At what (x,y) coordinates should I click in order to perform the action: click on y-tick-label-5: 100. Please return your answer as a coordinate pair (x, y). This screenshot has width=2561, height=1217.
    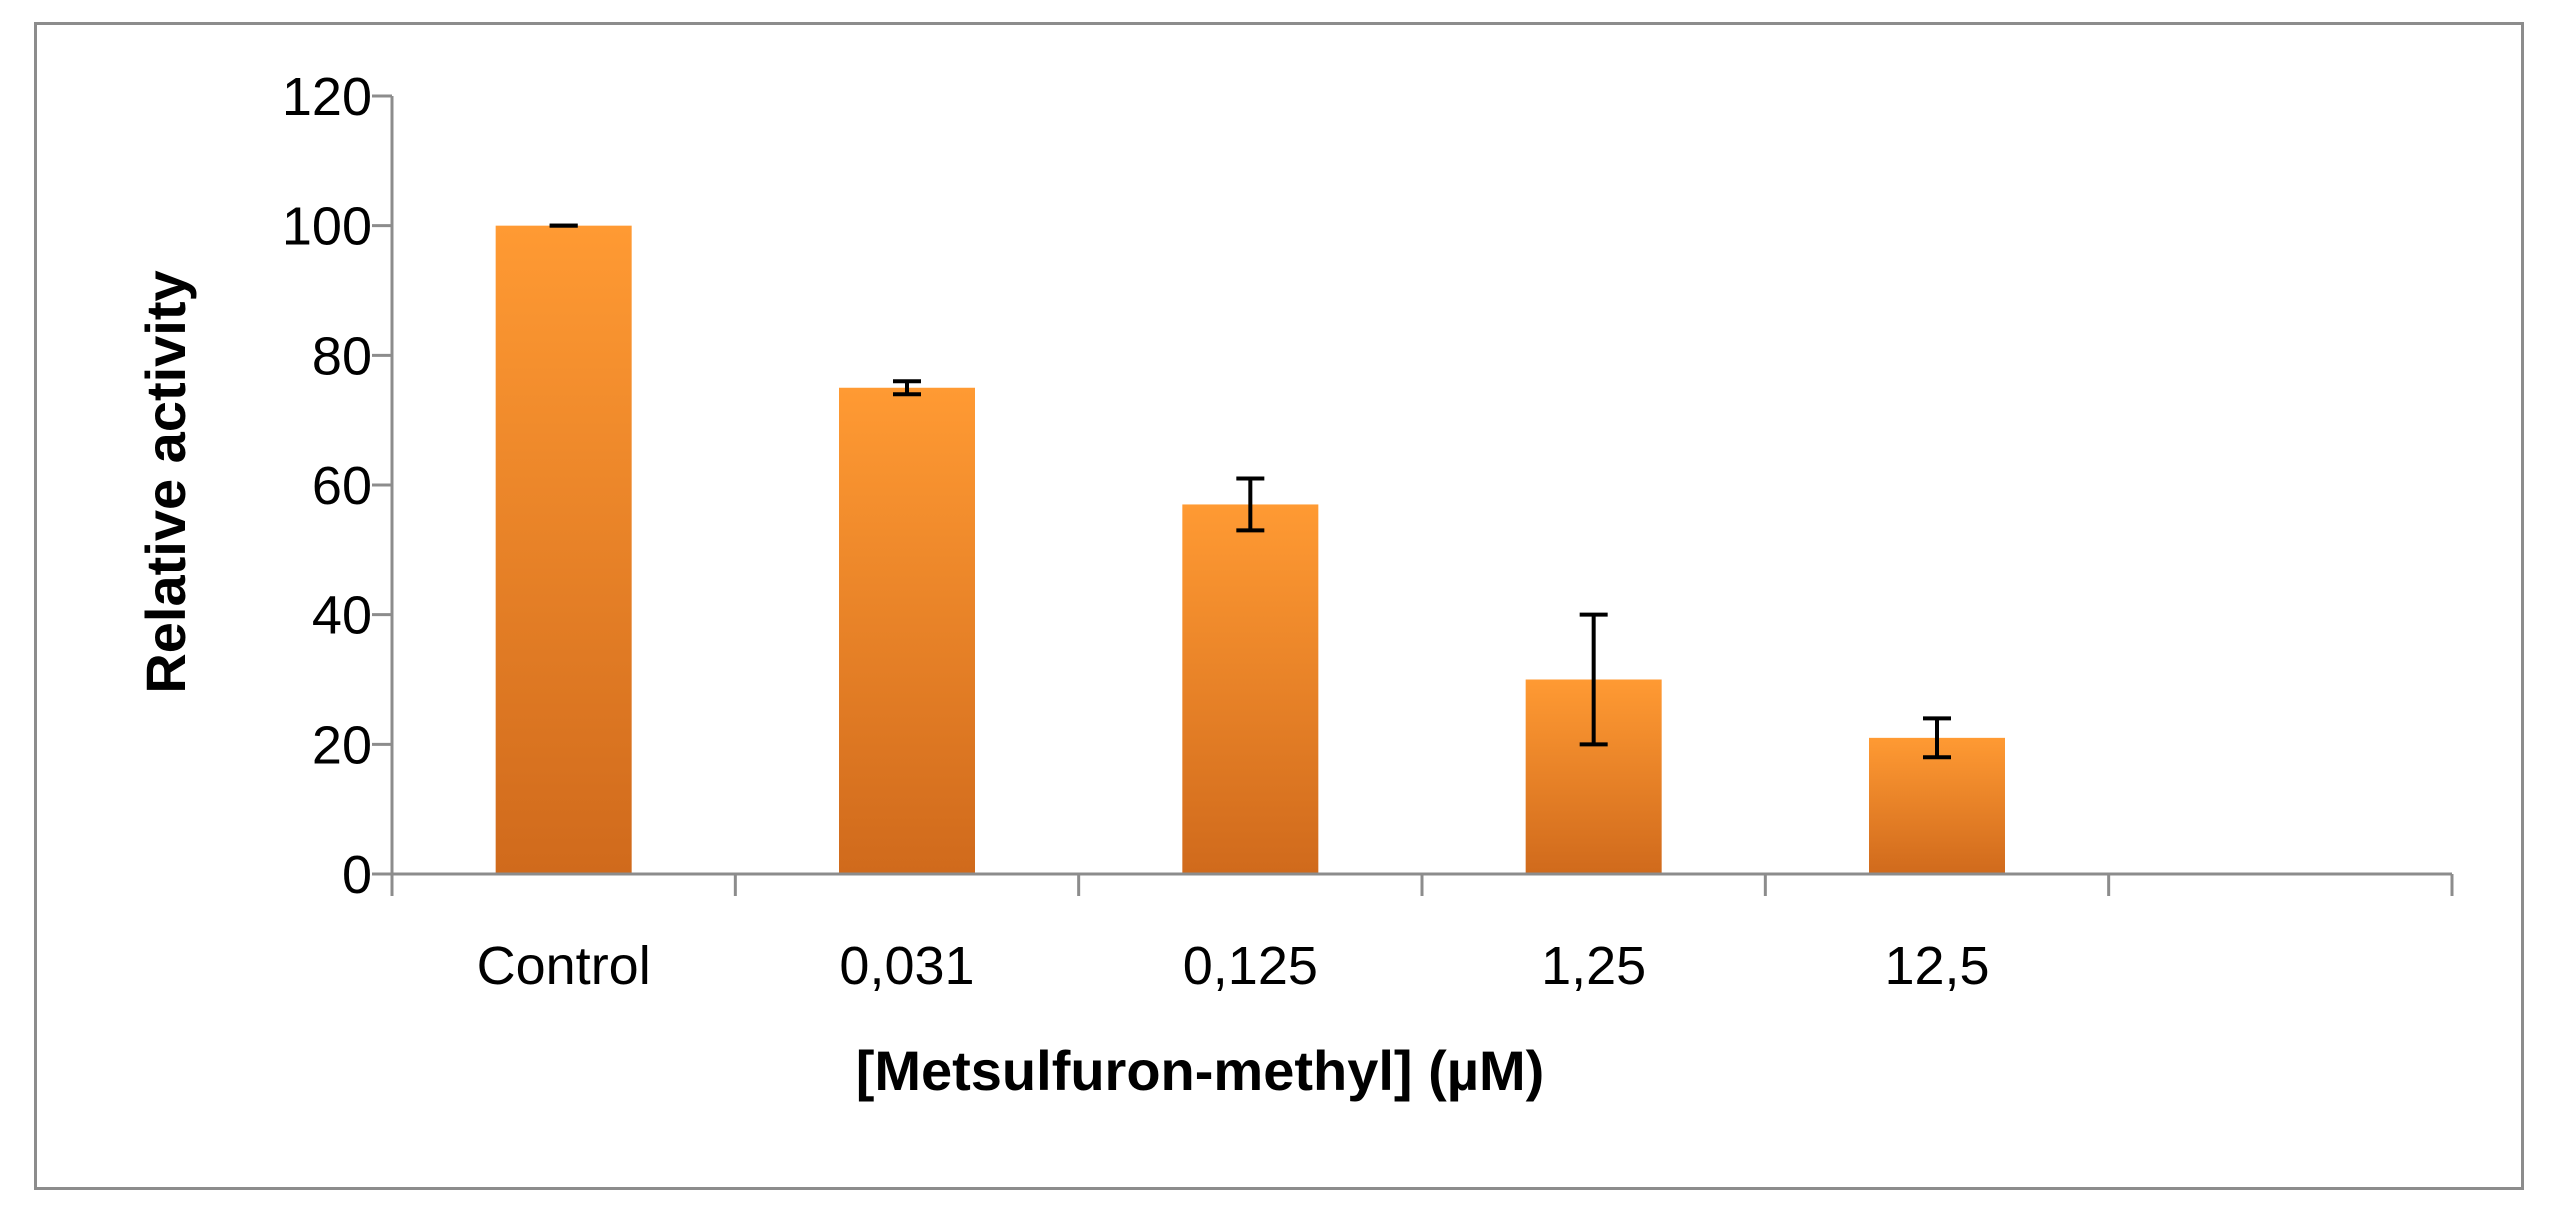
    Looking at the image, I should click on (327, 227).